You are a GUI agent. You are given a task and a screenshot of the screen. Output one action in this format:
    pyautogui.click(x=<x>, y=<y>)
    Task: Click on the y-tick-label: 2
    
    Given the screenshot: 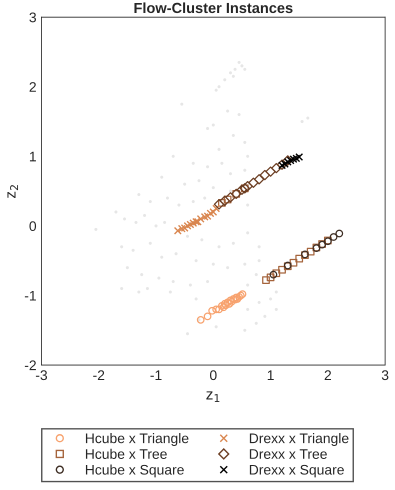 What is the action you would take?
    pyautogui.click(x=33, y=87)
    